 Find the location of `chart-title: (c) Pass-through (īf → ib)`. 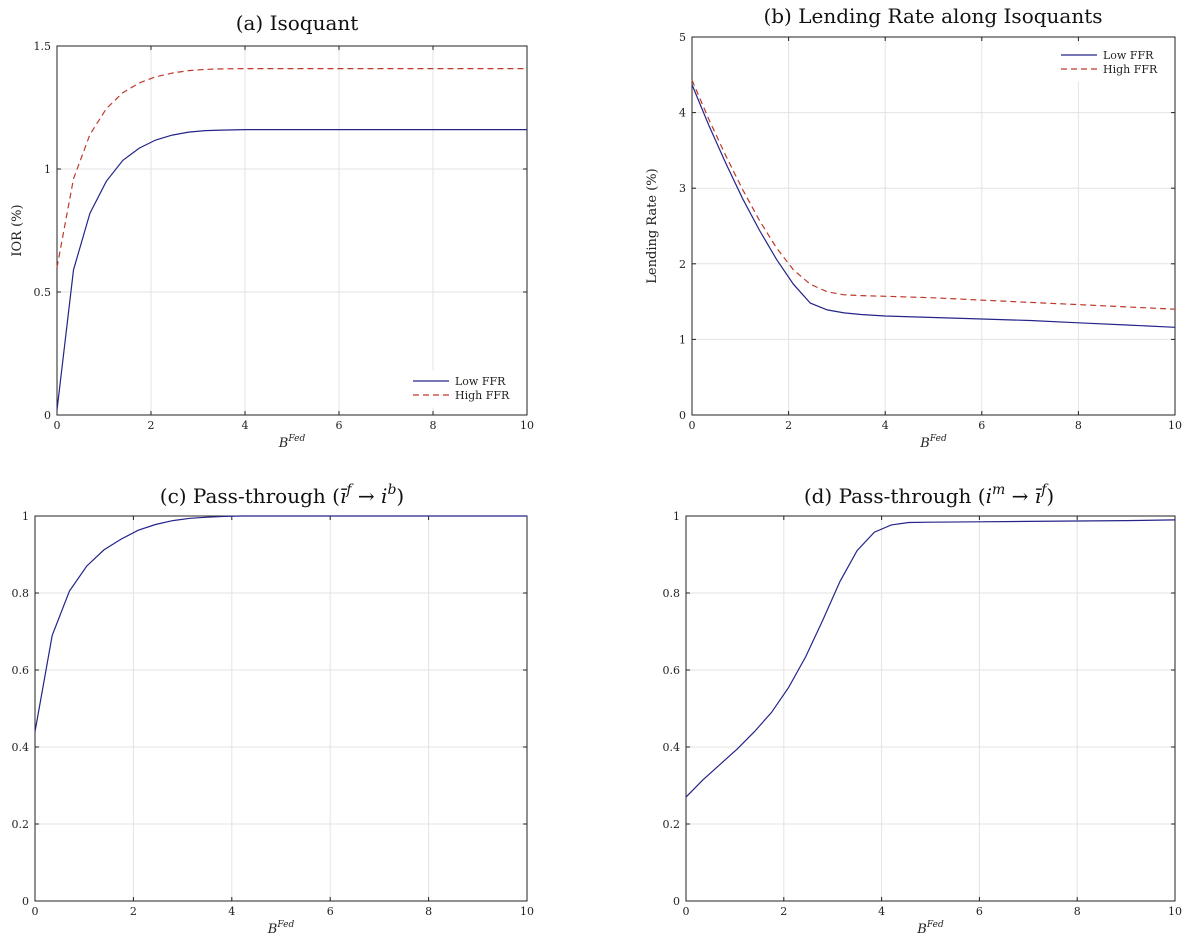

chart-title: (c) Pass-through (īf → ib) is located at coordinates (282, 495).